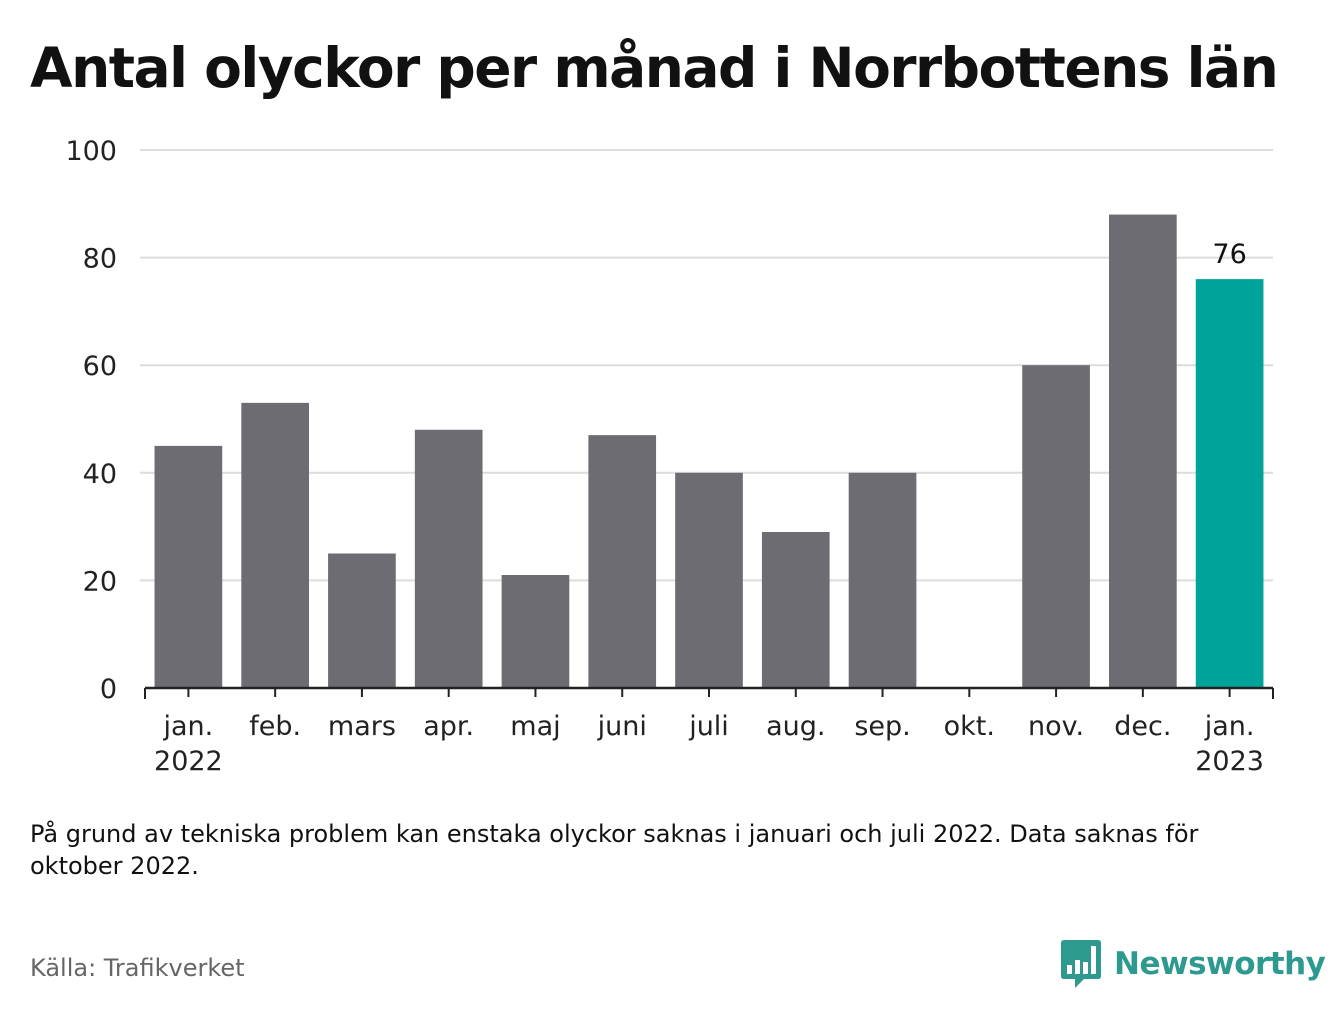 Image resolution: width=1340 pixels, height=1020 pixels. I want to click on x-tick-year-label: 2022, so click(188, 761).